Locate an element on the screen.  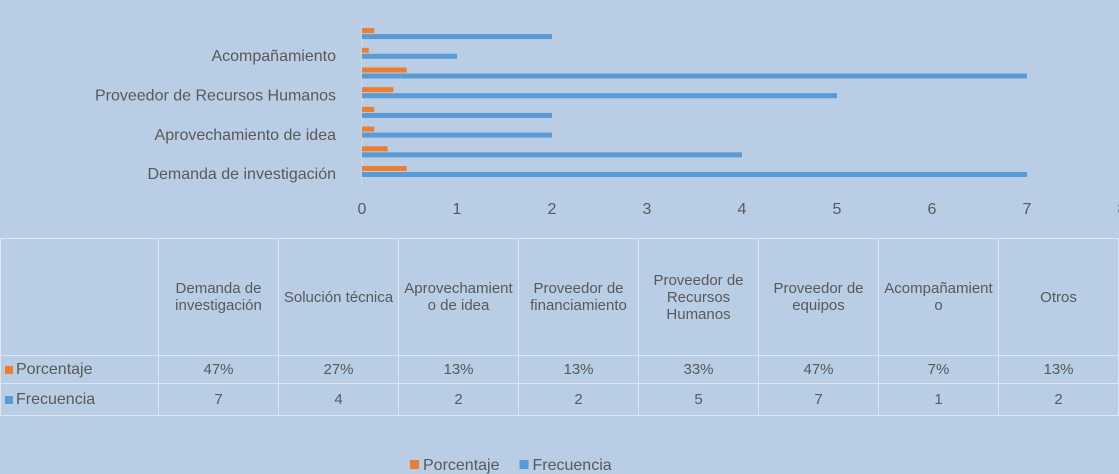
table-header: Demanda de investigación is located at coordinates (218, 297).